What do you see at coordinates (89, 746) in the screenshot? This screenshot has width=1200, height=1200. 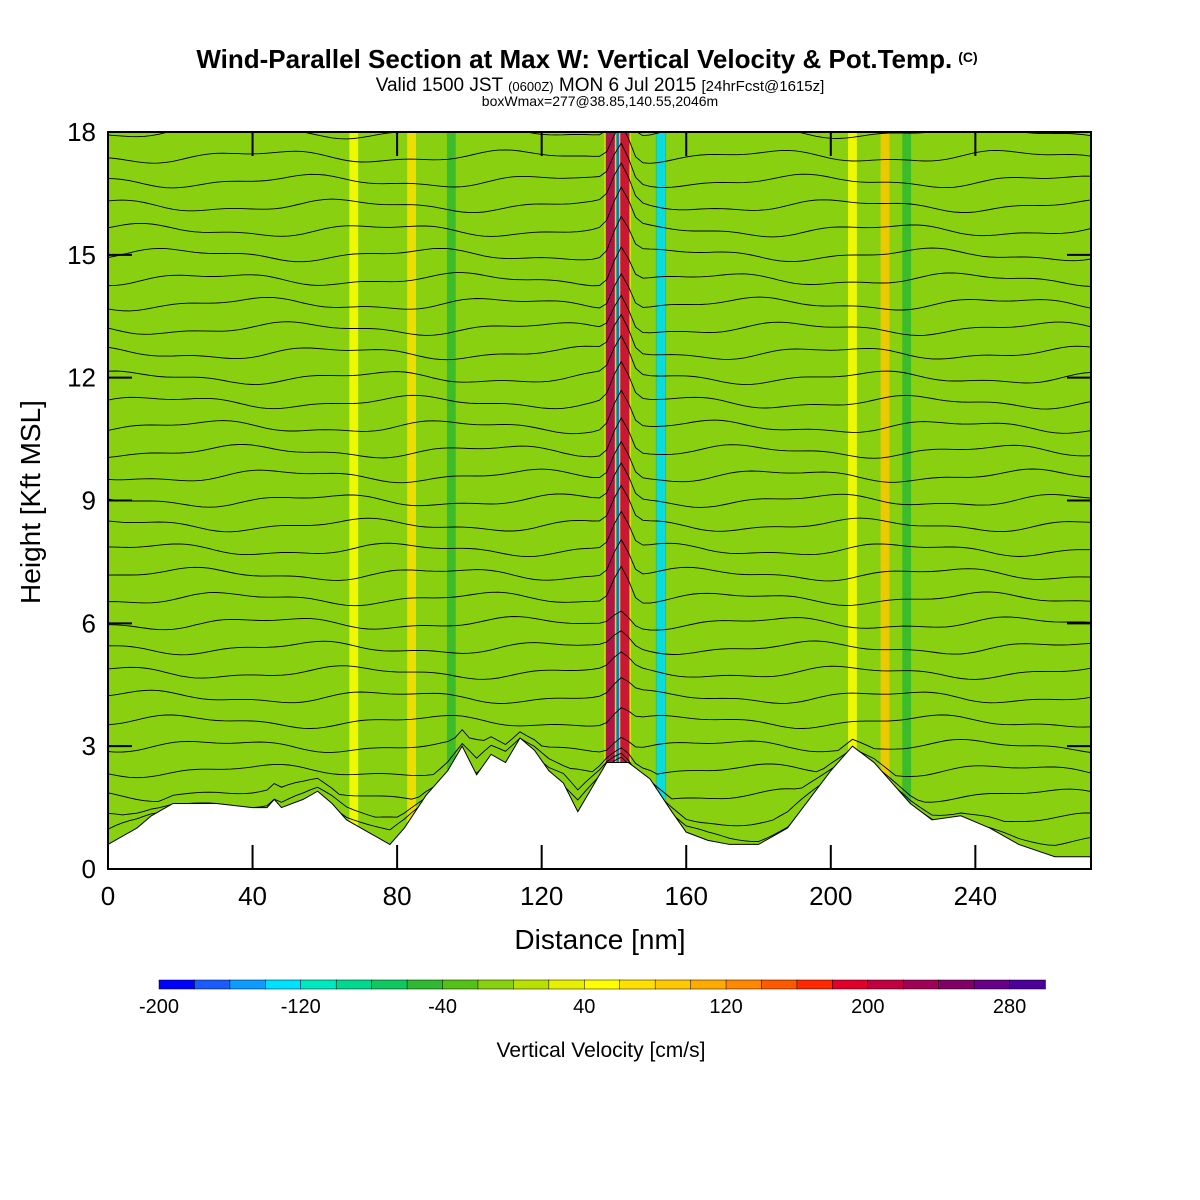 I see `y-tick-label: 3` at bounding box center [89, 746].